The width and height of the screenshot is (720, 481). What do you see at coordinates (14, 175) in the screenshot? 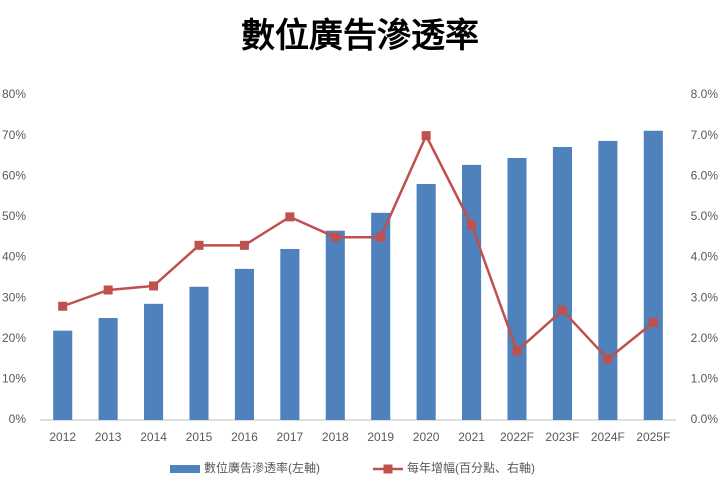
I see `y-tick-label: 60%` at bounding box center [14, 175].